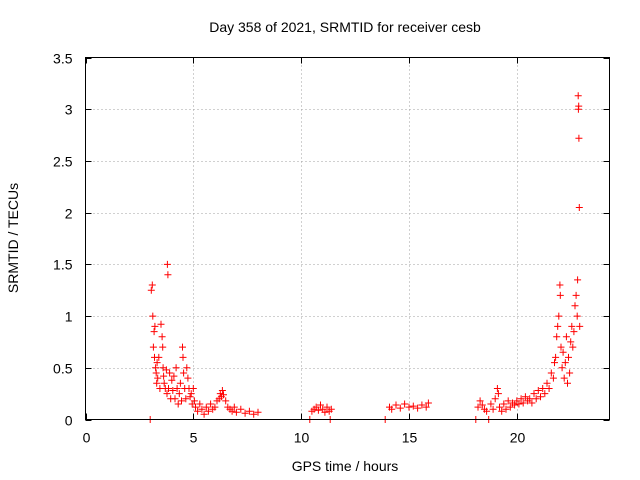 The image size is (640, 480). What do you see at coordinates (63, 162) in the screenshot?
I see `y-tick-label: 2.5` at bounding box center [63, 162].